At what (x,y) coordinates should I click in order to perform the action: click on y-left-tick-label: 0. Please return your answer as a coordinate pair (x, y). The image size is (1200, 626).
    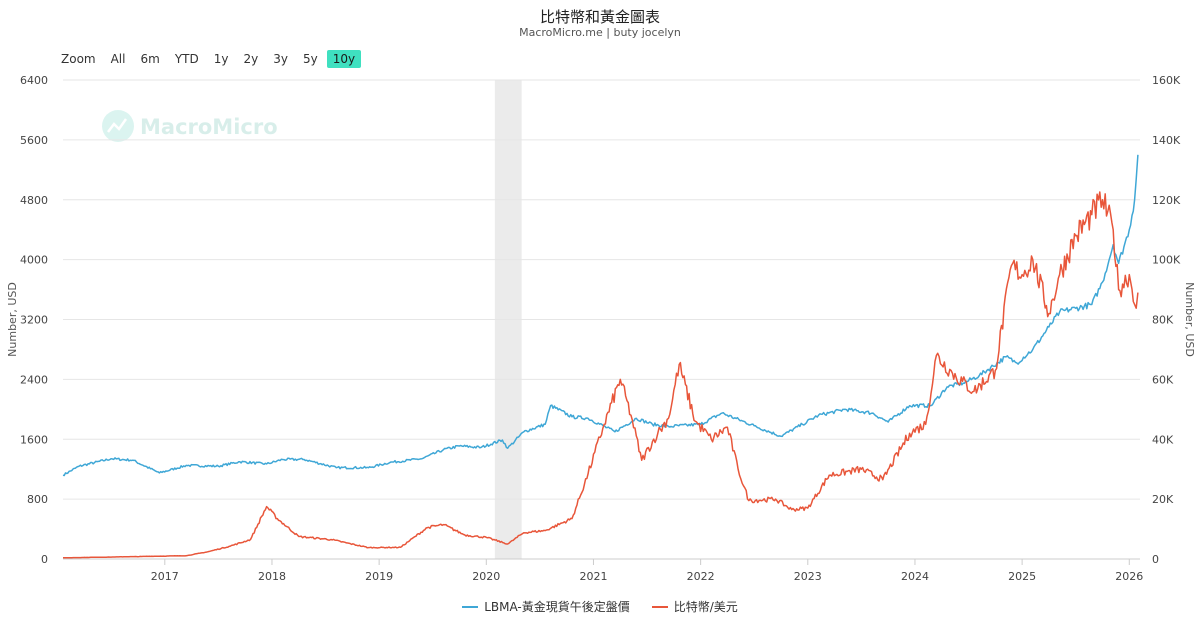
    Looking at the image, I should click on (44, 559).